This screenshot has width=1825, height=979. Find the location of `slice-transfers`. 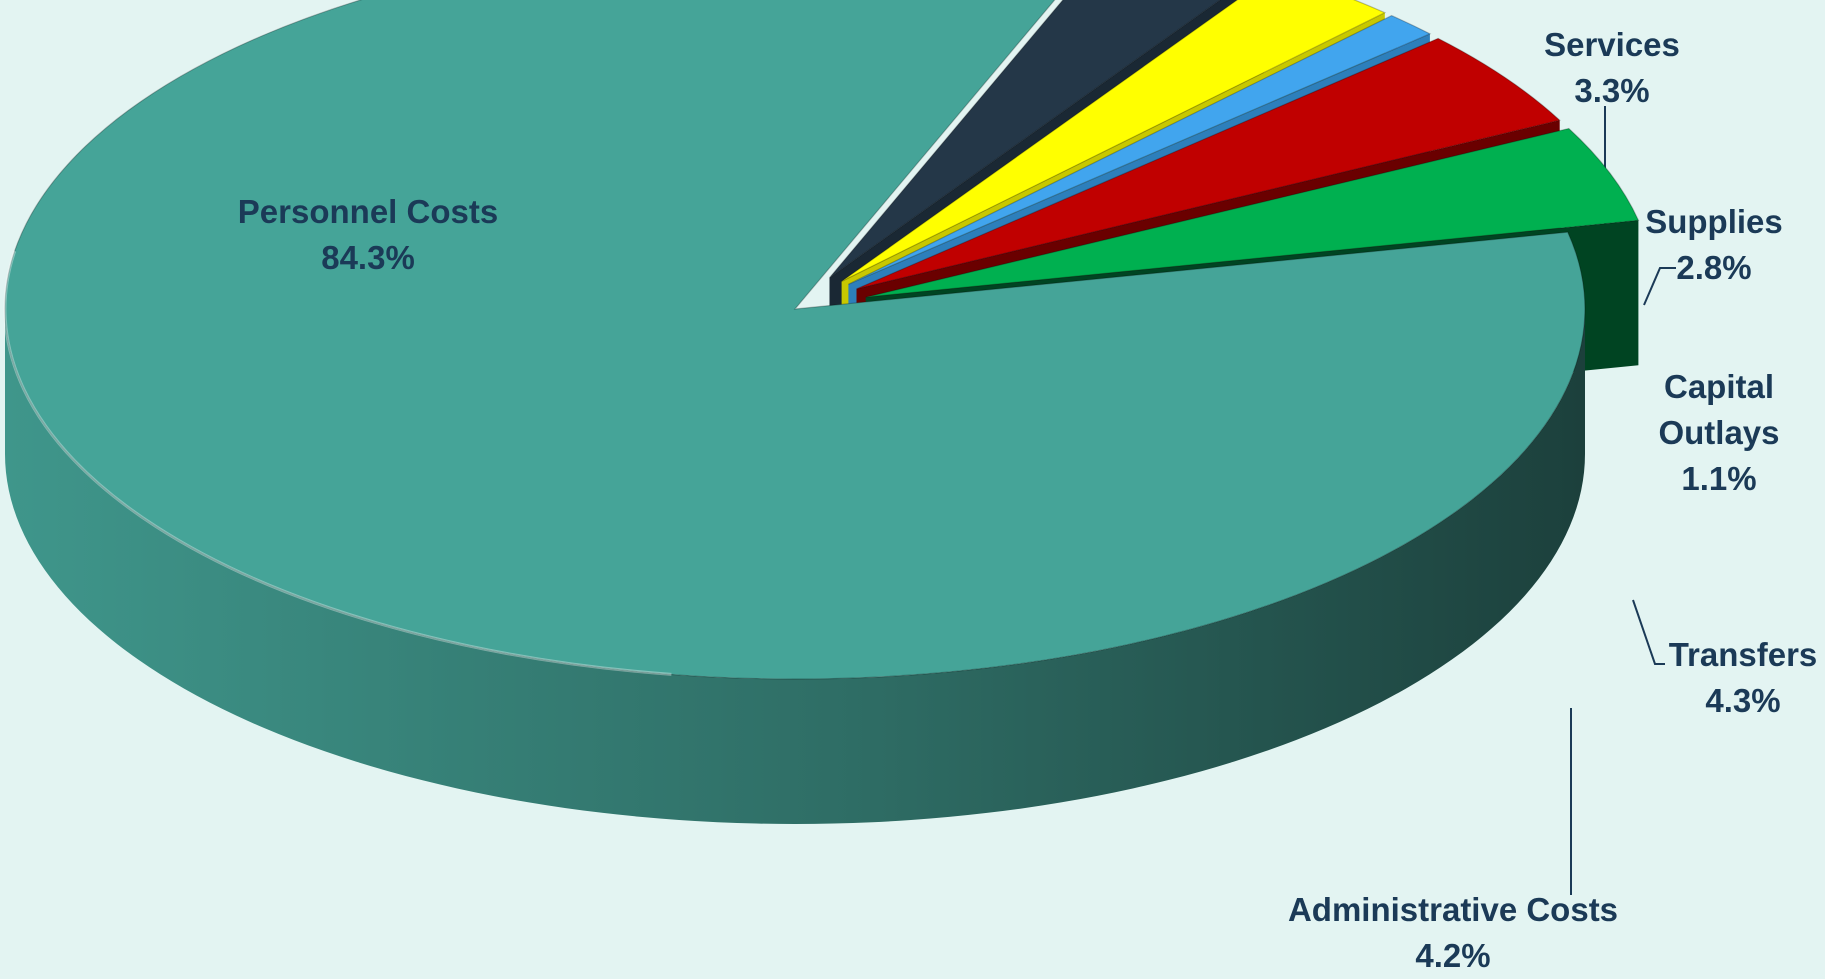

slice-transfers is located at coordinates (1208, 163).